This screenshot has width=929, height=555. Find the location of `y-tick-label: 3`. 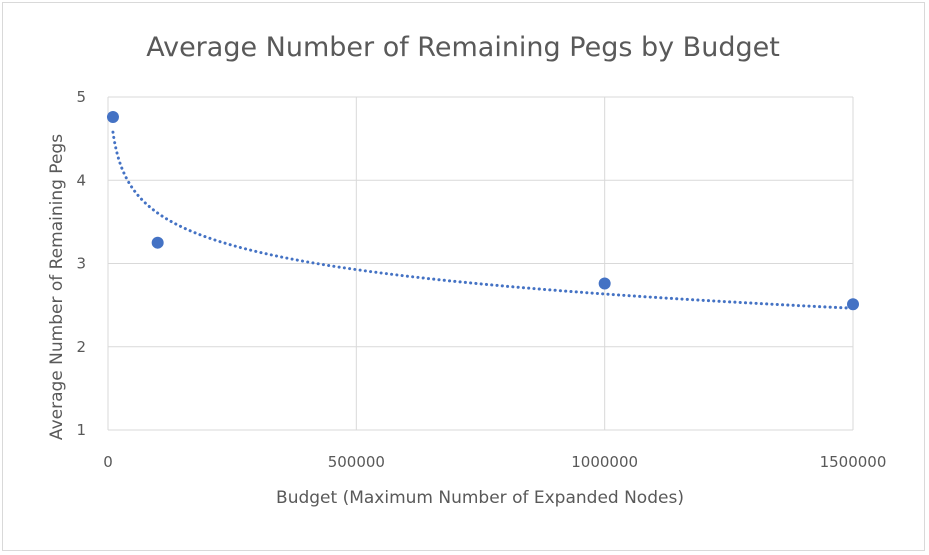

y-tick-label: 3 is located at coordinates (81, 264).